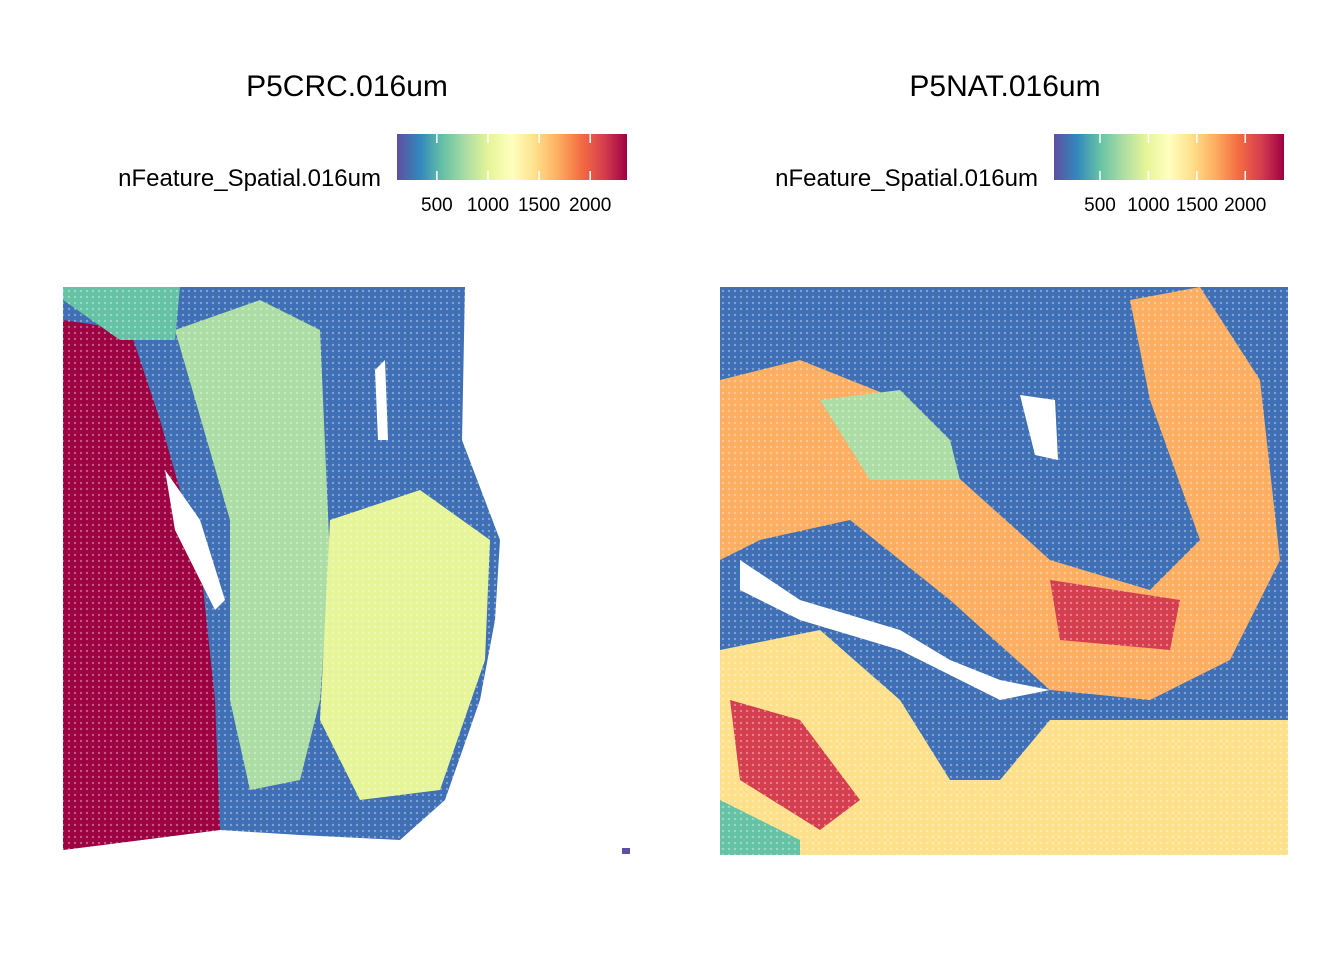 The image size is (1344, 960). I want to click on panel-title: P5CRC.016um, so click(347, 86).